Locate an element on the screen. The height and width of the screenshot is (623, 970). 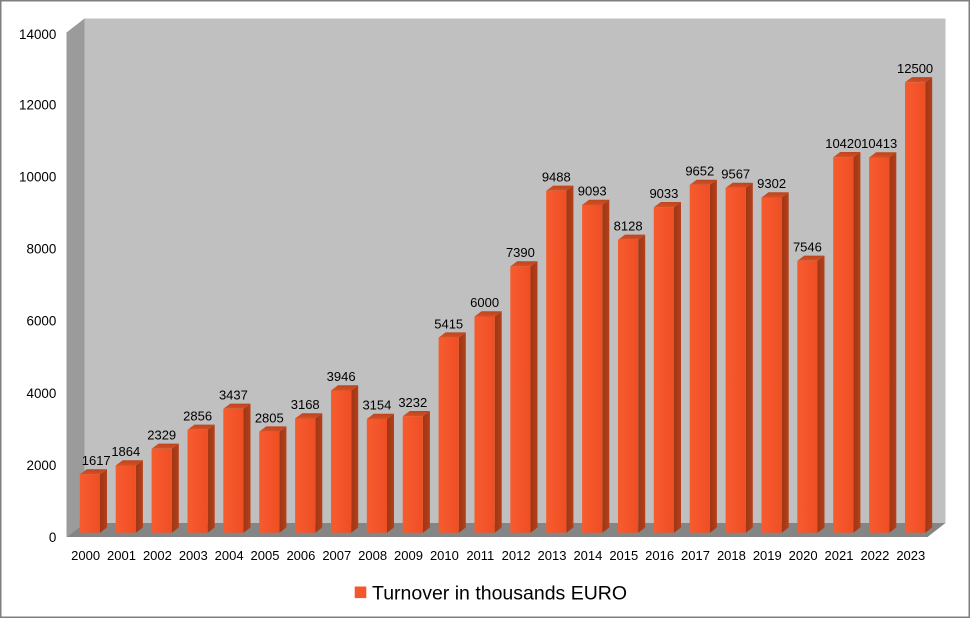
svg-text: 2329 is located at coordinates (161, 435).